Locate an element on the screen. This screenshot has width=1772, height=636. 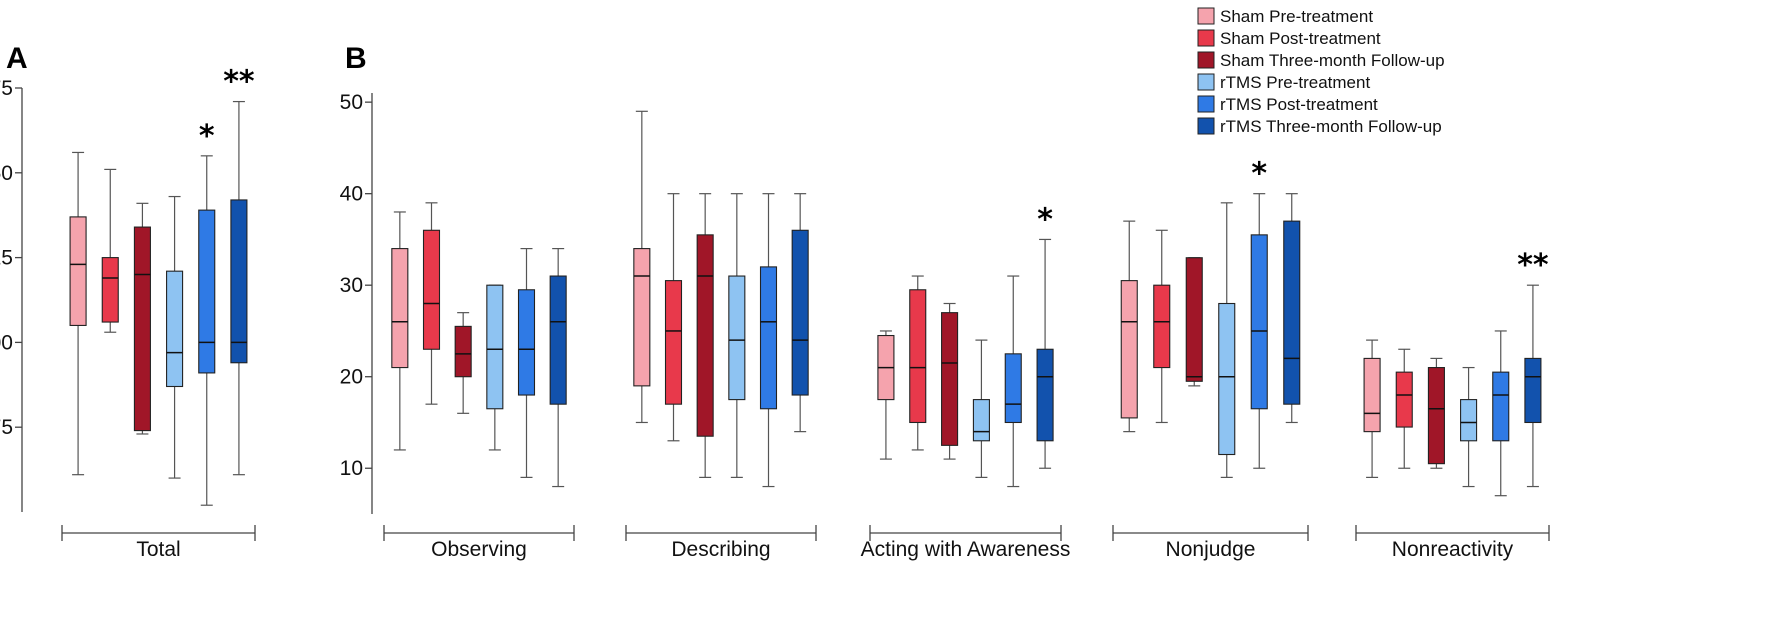
y-tick-label: 75 is located at coordinates (6, 427).